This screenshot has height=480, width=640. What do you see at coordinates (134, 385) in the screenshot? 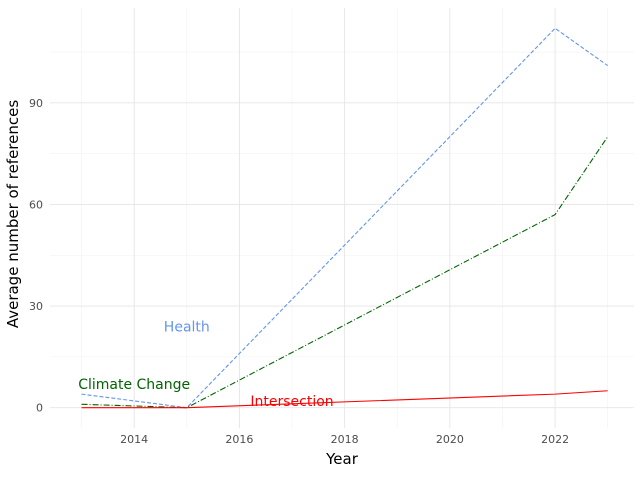
I see `series-label-climate-change: Climate Change` at bounding box center [134, 385].